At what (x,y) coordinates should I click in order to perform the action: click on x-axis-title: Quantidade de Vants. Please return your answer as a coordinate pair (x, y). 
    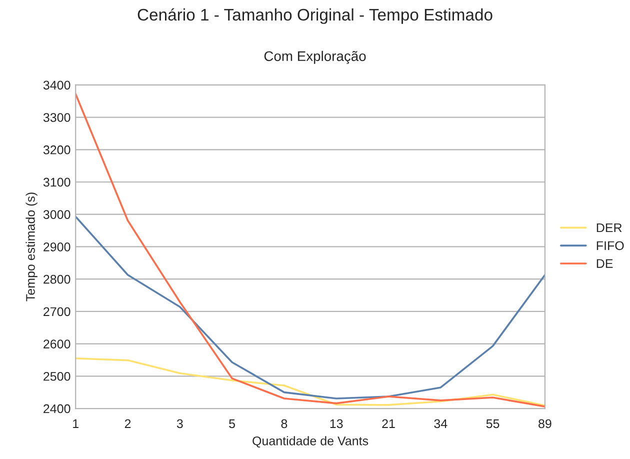
    Looking at the image, I should click on (310, 442).